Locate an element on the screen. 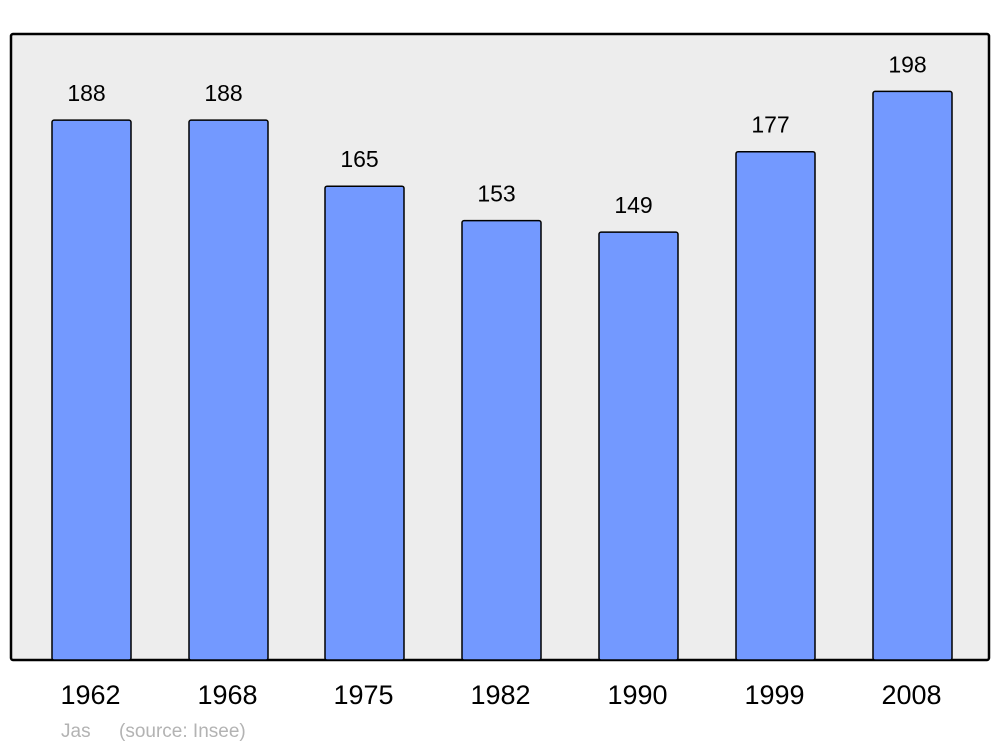 The width and height of the screenshot is (1000, 747). bar-2008 is located at coordinates (912, 375).